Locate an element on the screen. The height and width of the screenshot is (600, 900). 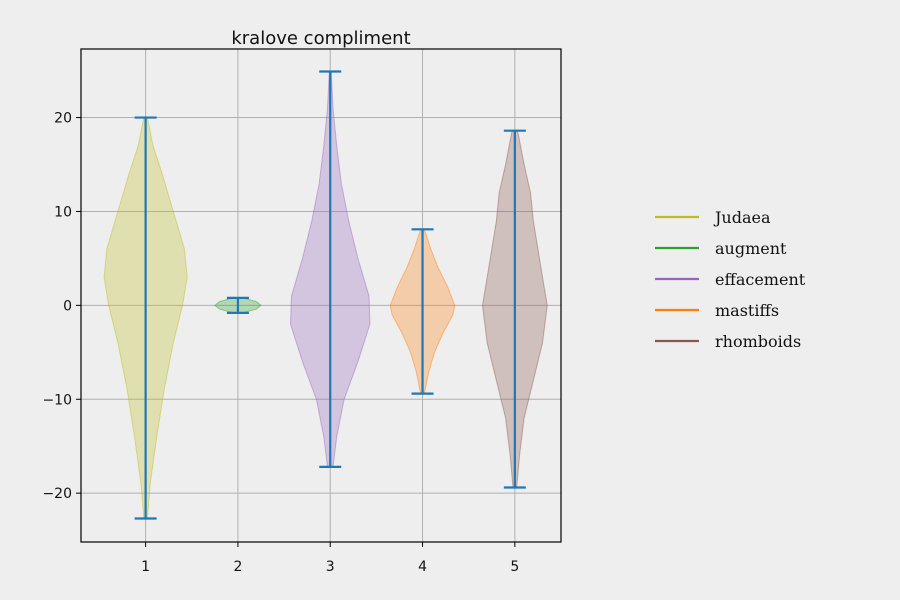
legend-label-rhomboids: rhomboids is located at coordinates (758, 341).